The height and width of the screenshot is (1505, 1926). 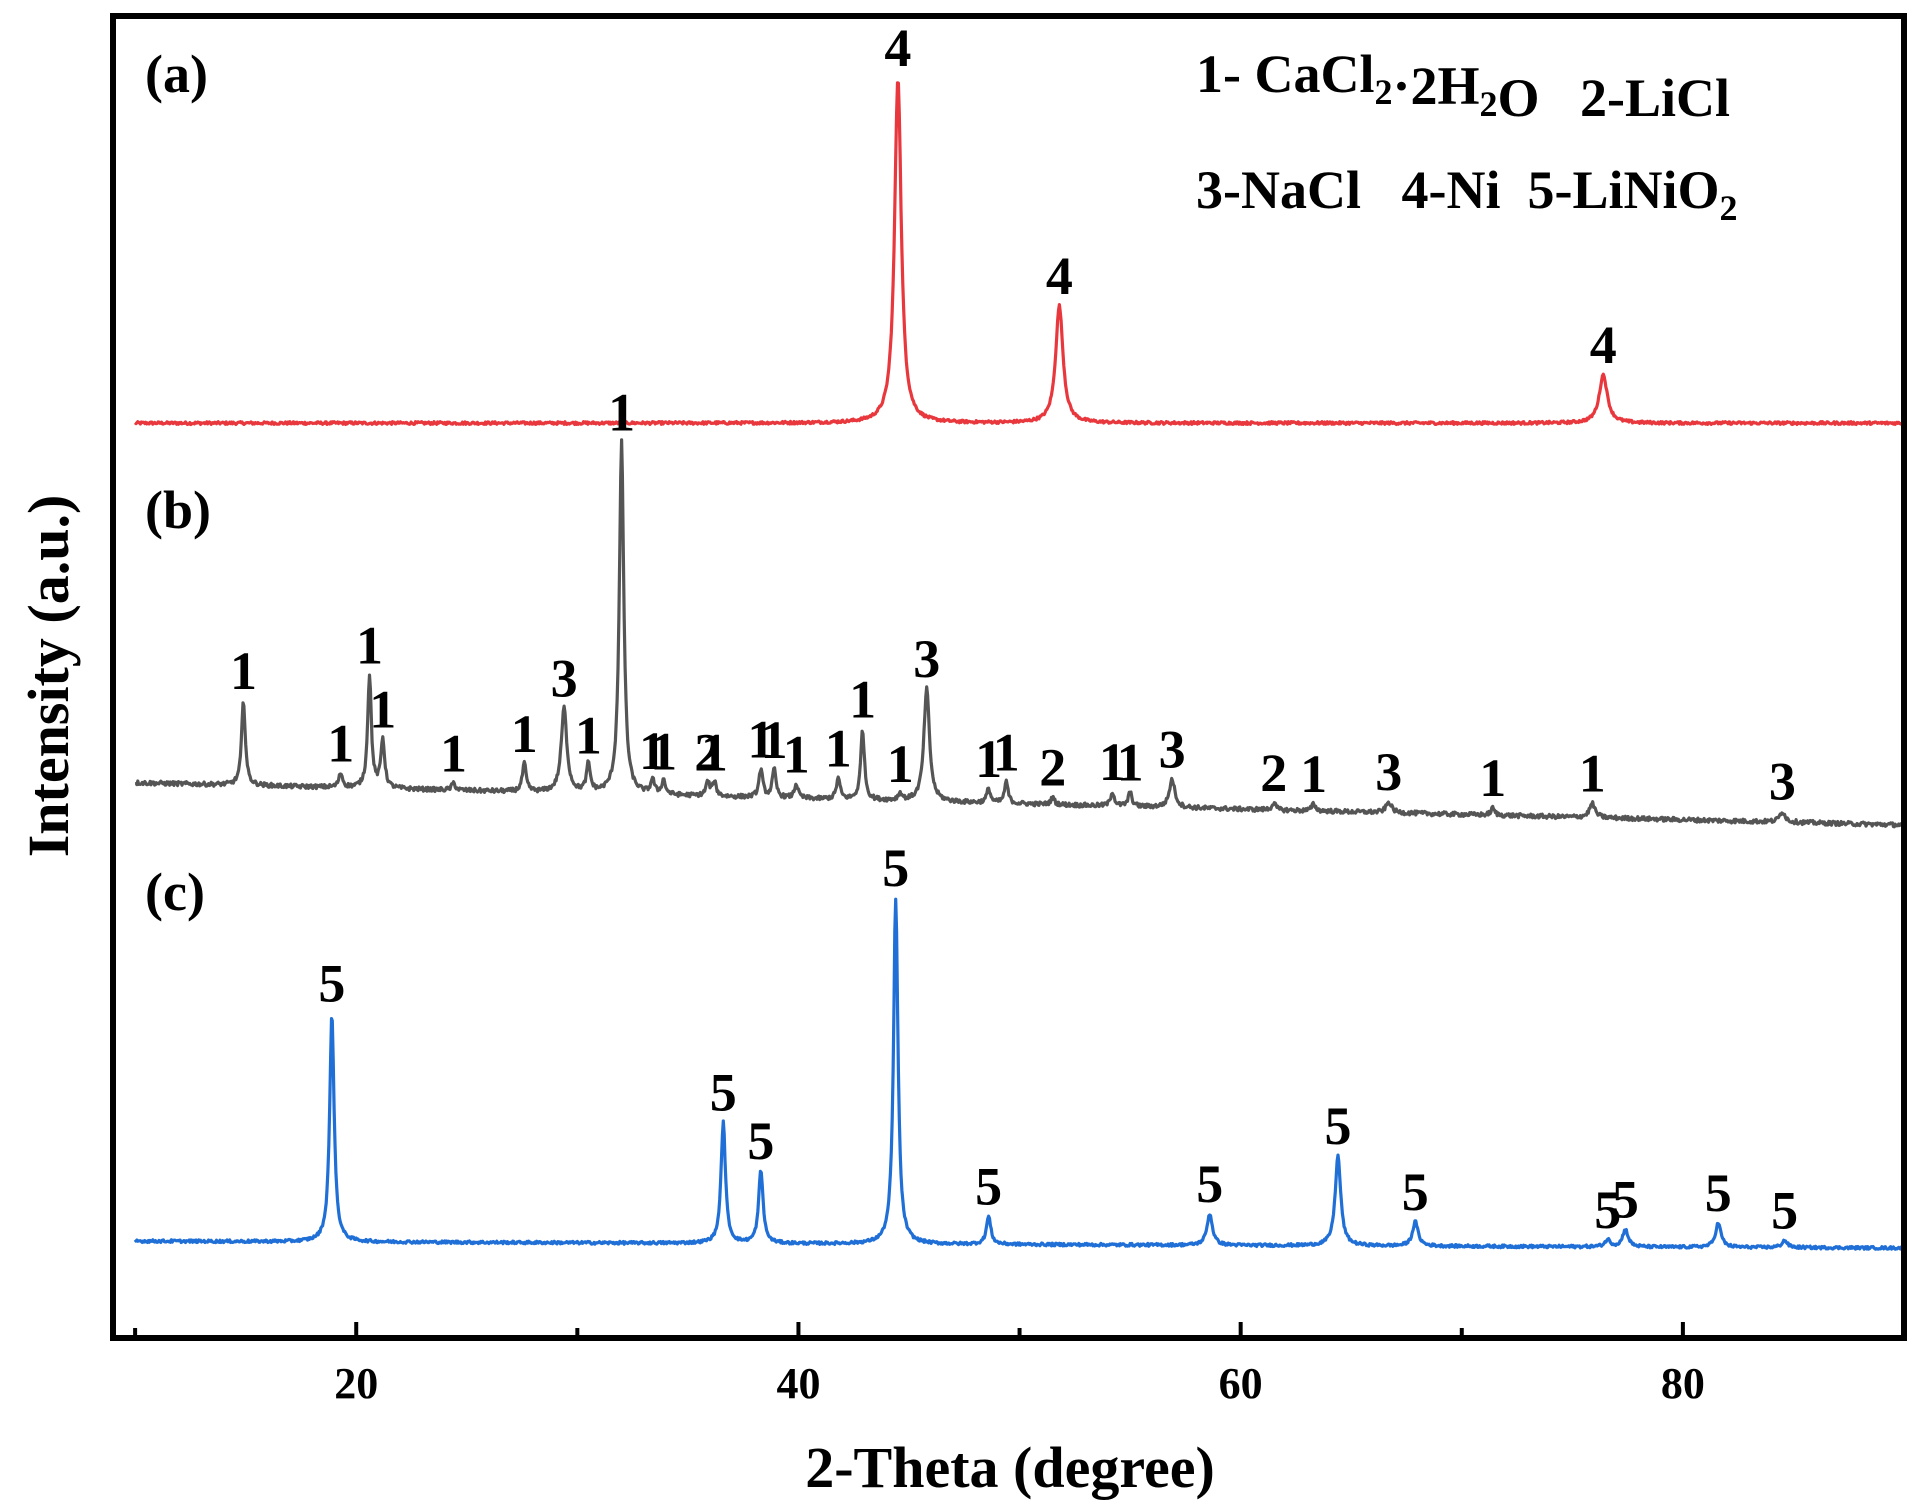 I want to click on peak-label-3-2: 5, so click(x=723, y=1092).